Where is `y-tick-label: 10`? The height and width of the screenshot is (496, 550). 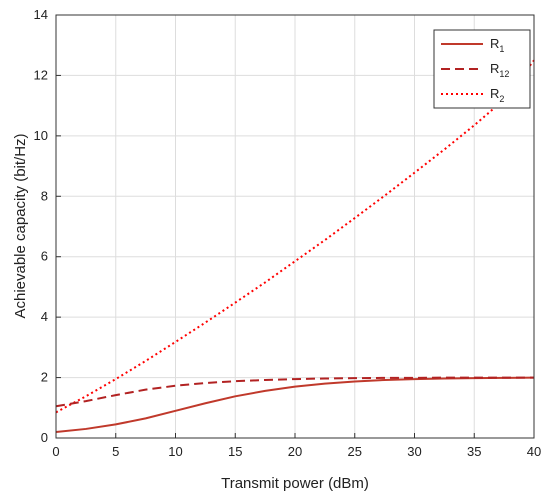 y-tick-label: 10 is located at coordinates (41, 135).